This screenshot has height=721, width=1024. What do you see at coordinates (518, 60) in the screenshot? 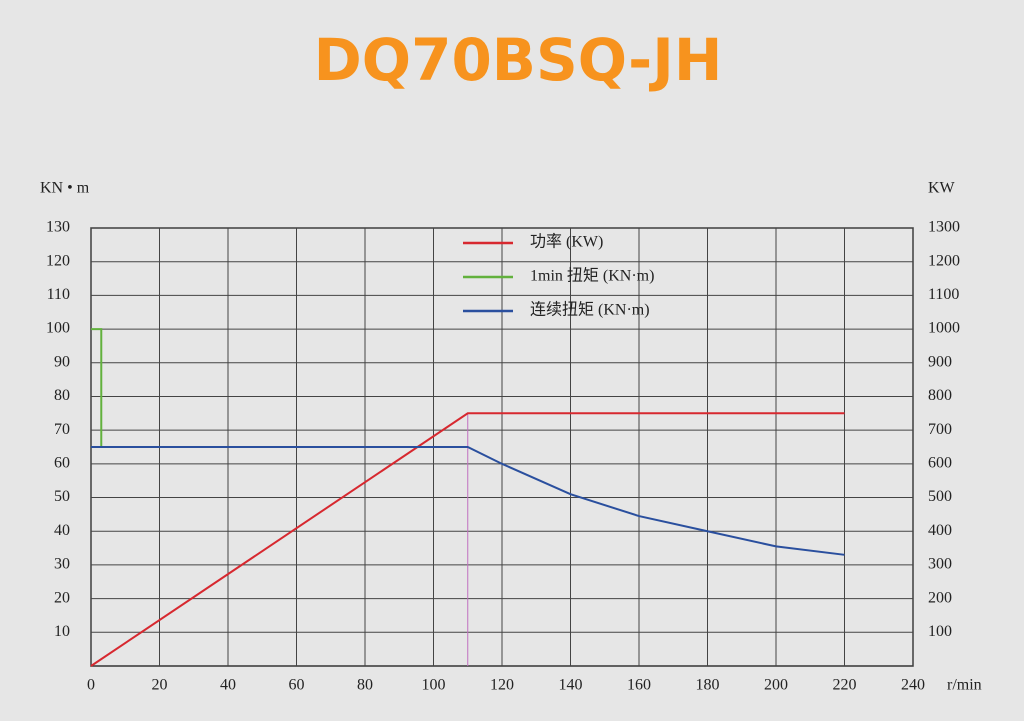
I see `chart-title: DQ70BSQ-JH` at bounding box center [518, 60].